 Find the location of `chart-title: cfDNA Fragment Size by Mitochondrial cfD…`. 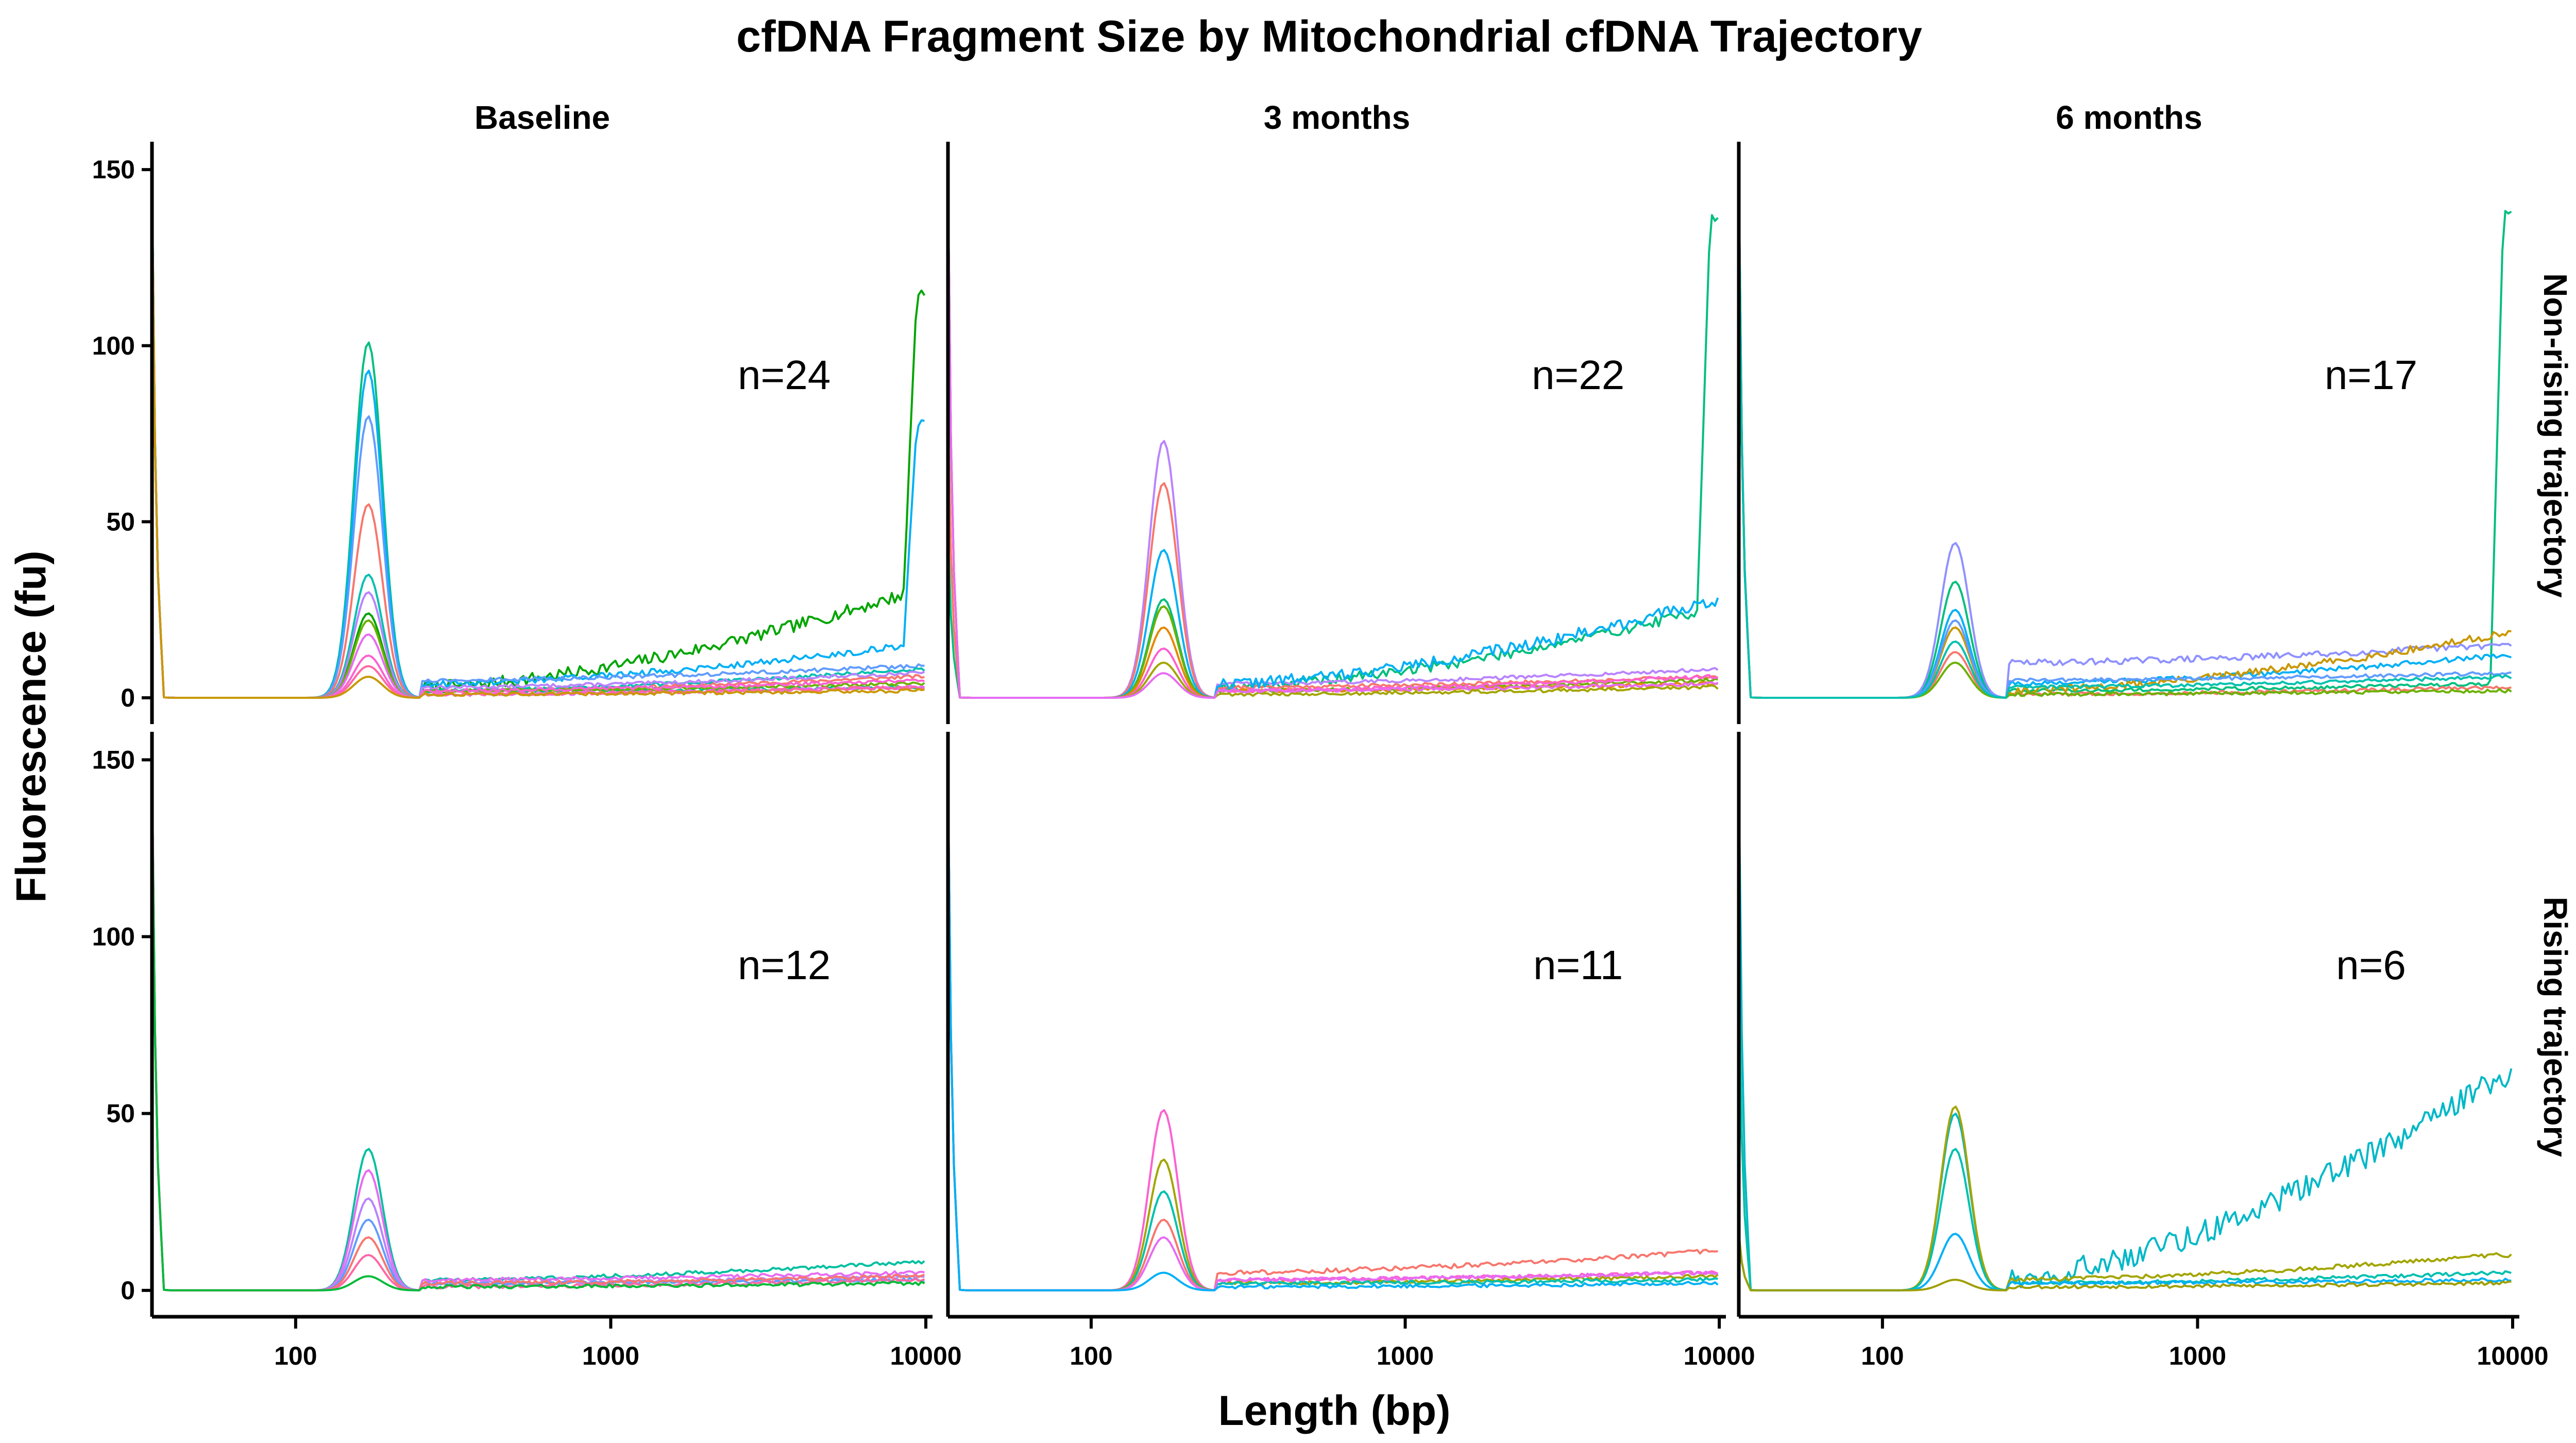

chart-title: cfDNA Fragment Size by Mitochondrial cfD… is located at coordinates (1329, 36).